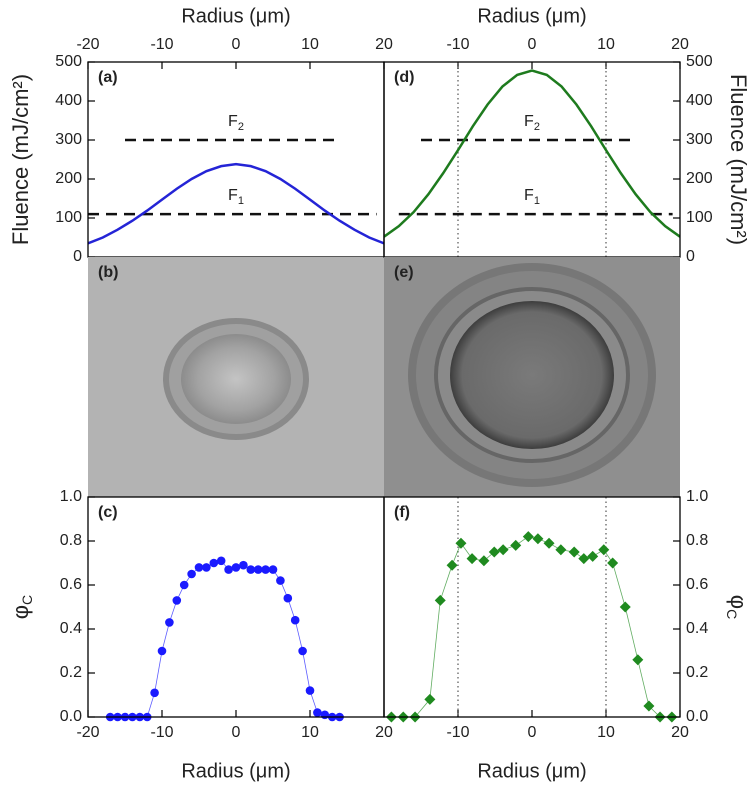 The height and width of the screenshot is (785, 754). I want to click on panel-label: (f), so click(402, 512).